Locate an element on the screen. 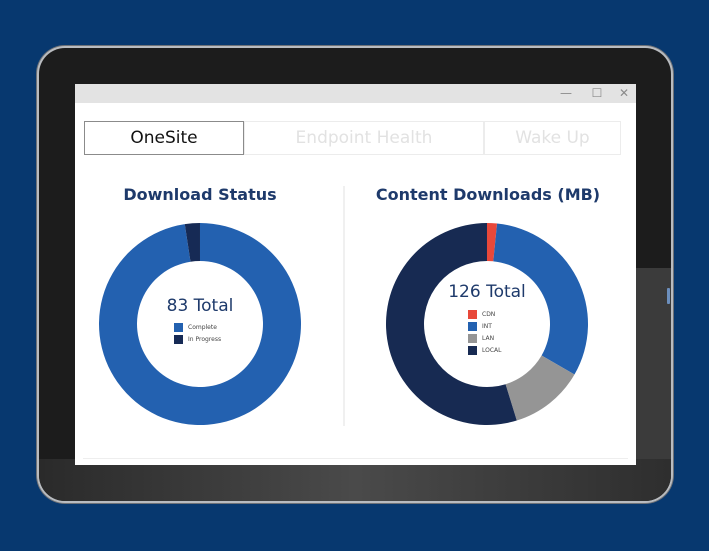 This screenshot has width=709, height=551. legend-content-downloads: CDN INT LAN LOCAL is located at coordinates (485, 332).